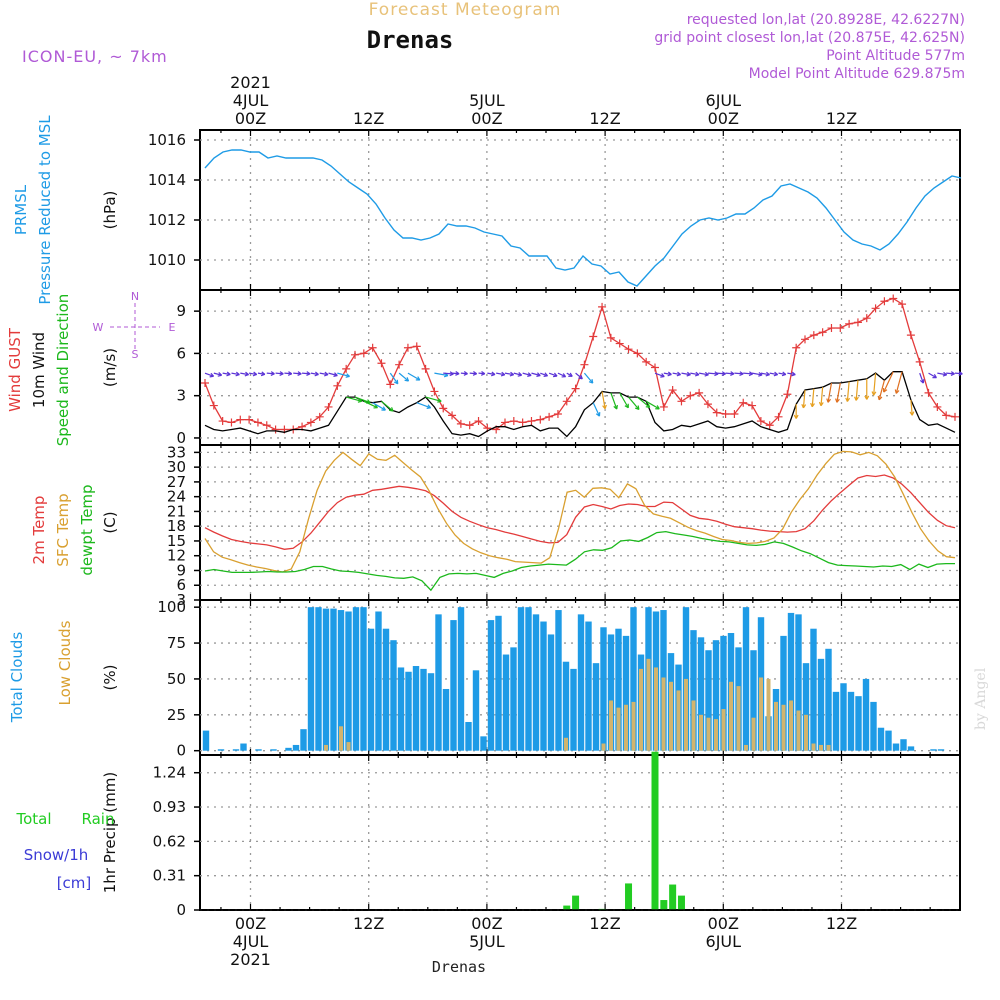  What do you see at coordinates (110, 210) in the screenshot?
I see `y-axis-label: (hPa)` at bounding box center [110, 210].